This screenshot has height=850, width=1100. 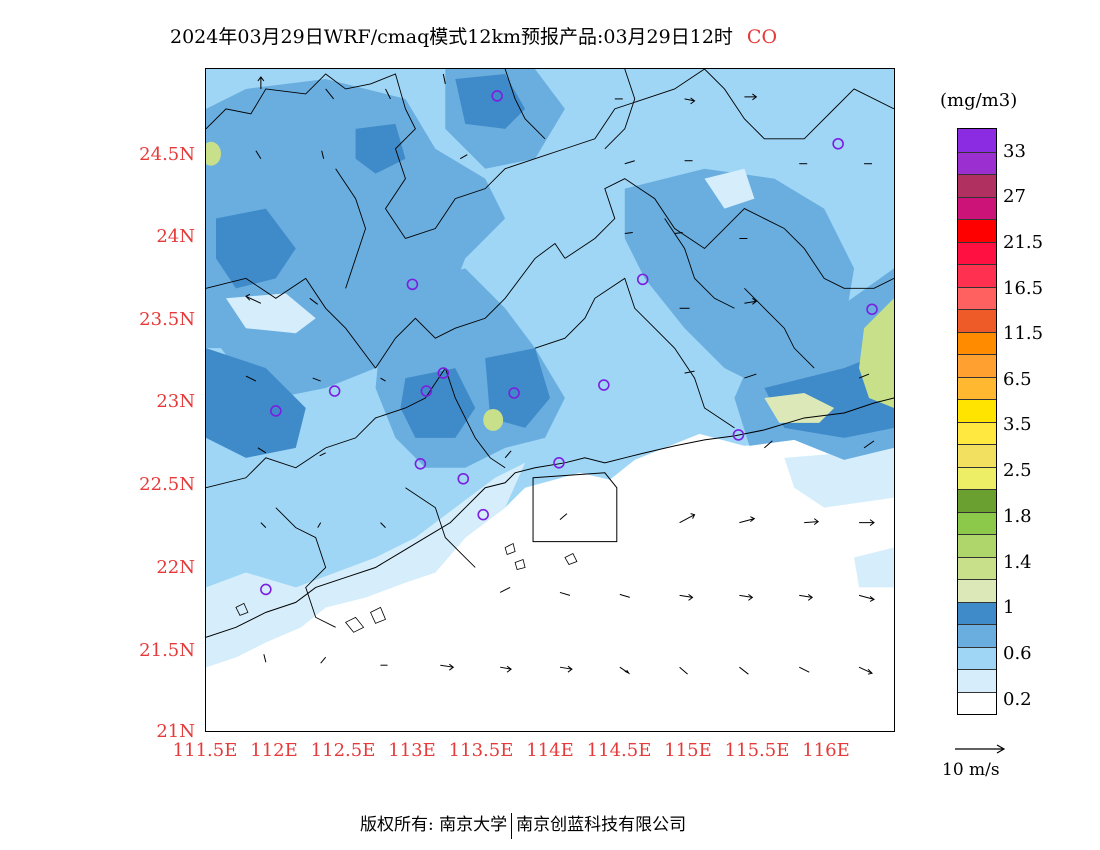 I want to click on footer-separator, so click(x=512, y=825).